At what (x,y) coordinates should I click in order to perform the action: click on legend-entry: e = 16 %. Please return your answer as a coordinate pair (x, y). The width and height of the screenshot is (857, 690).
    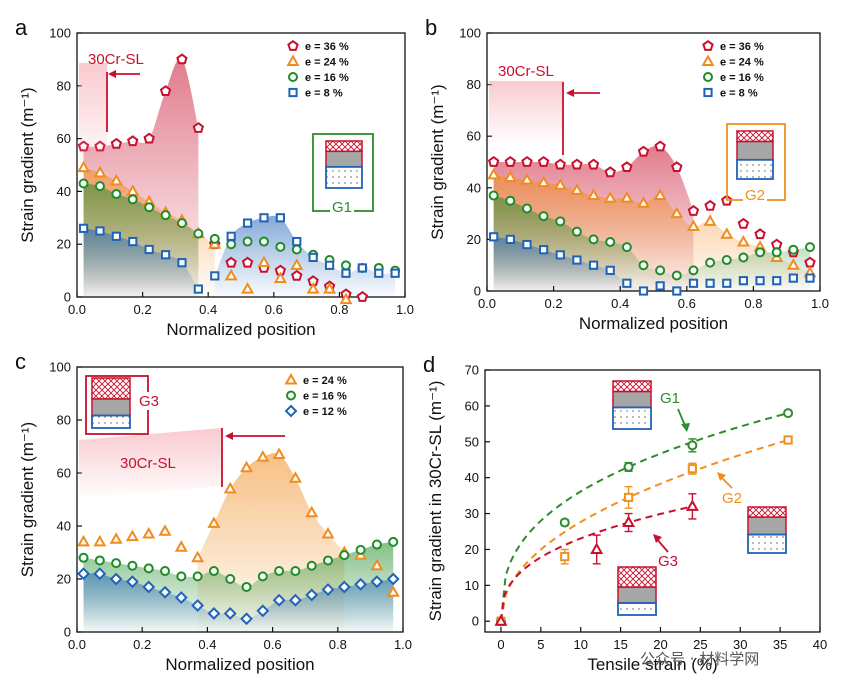
    Looking at the image, I should click on (325, 397).